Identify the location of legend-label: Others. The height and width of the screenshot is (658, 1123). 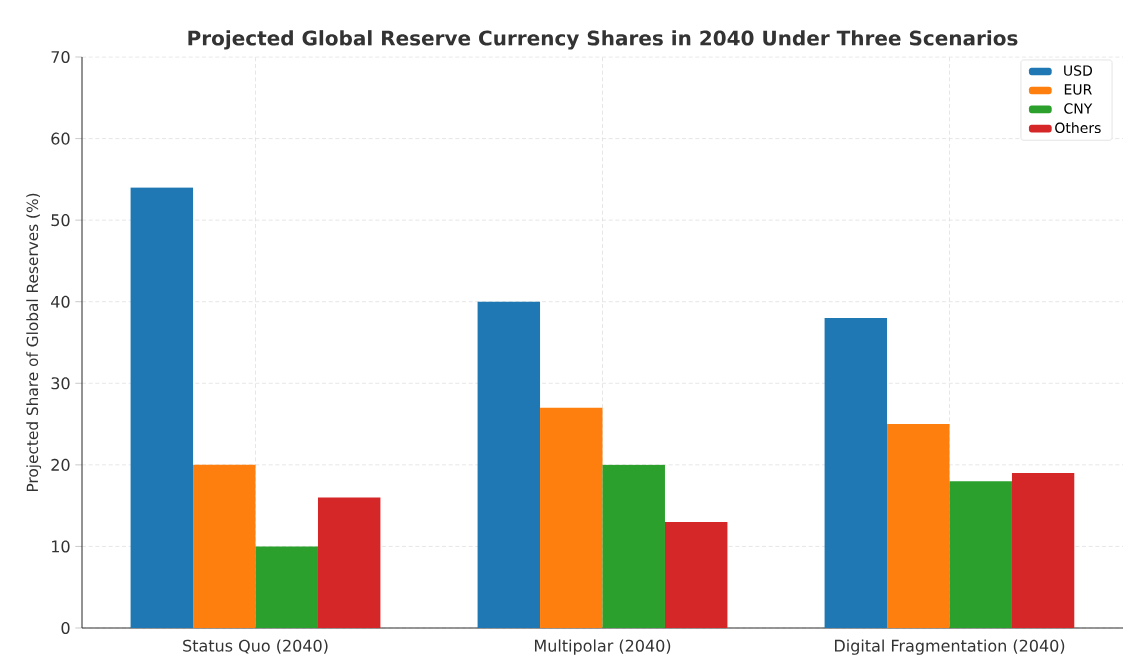
(1078, 128).